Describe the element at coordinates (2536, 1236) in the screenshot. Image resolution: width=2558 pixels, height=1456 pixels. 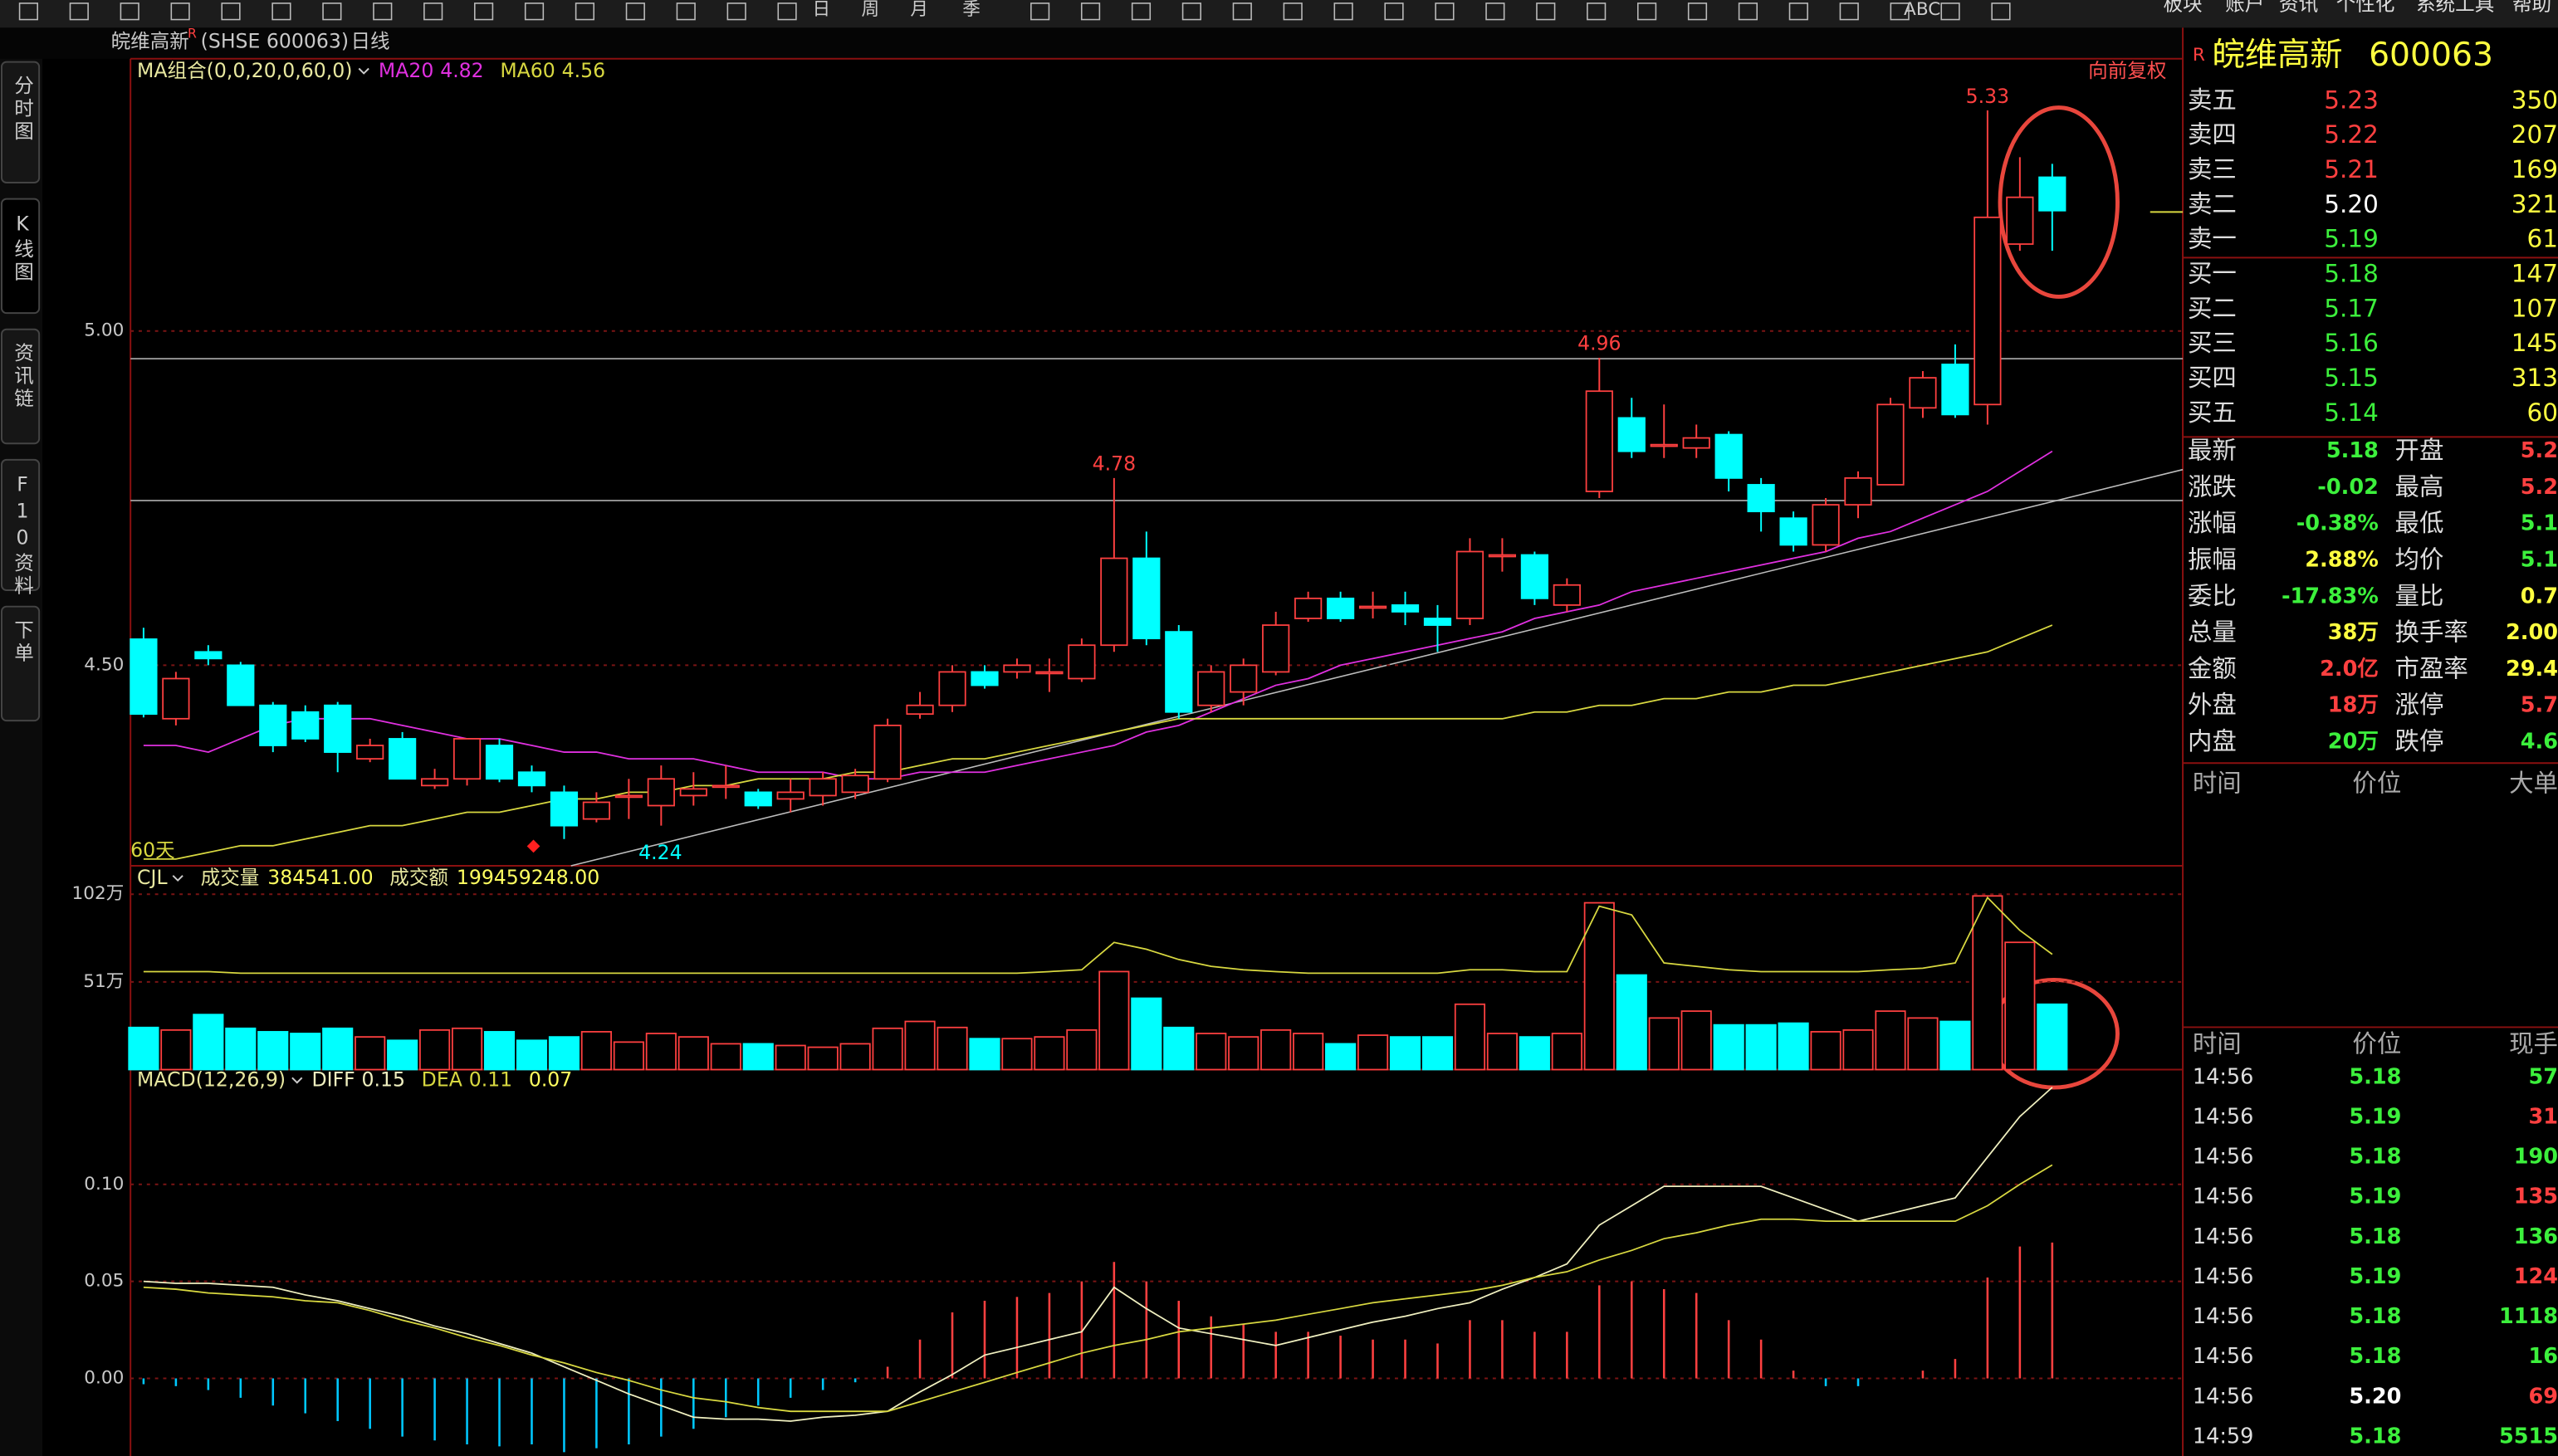
I see `trade-volume: 136` at that location.